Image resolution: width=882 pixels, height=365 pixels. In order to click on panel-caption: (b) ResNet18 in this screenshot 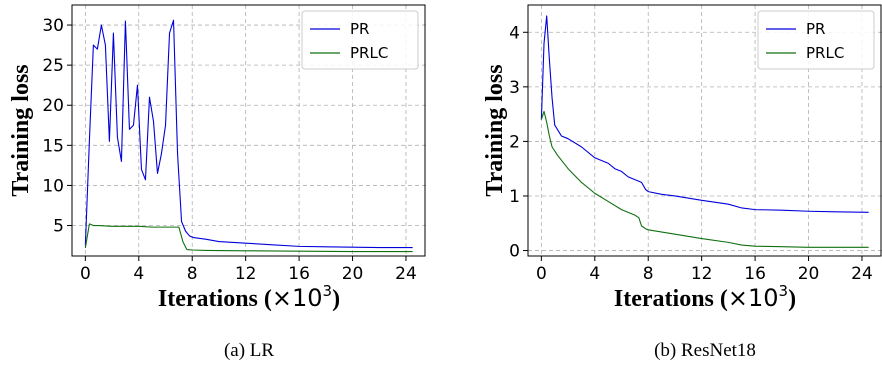, I will do `click(705, 350)`.